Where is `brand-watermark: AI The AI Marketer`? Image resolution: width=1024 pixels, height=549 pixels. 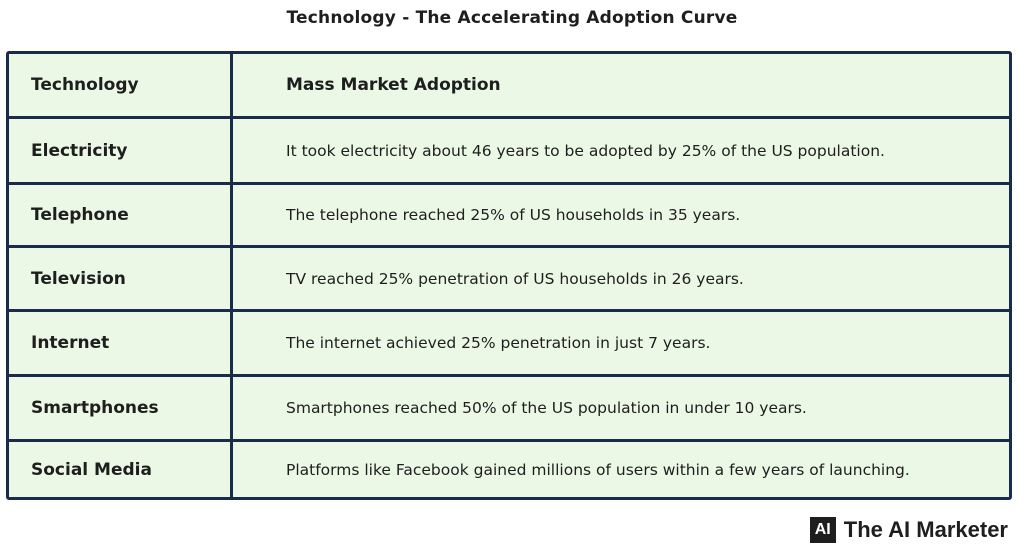
brand-watermark: AI The AI Marketer is located at coordinates (908, 530).